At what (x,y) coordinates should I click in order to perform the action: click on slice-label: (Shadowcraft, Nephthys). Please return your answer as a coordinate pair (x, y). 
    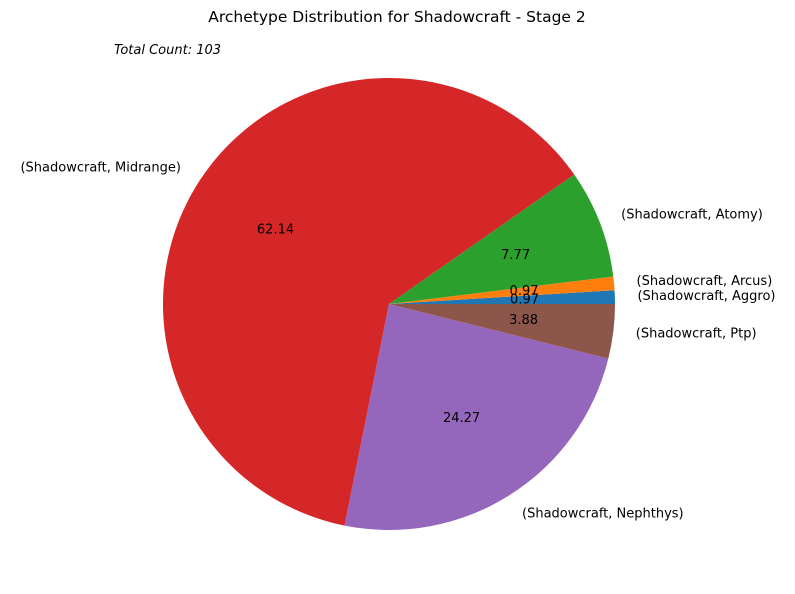
    Looking at the image, I should click on (603, 514).